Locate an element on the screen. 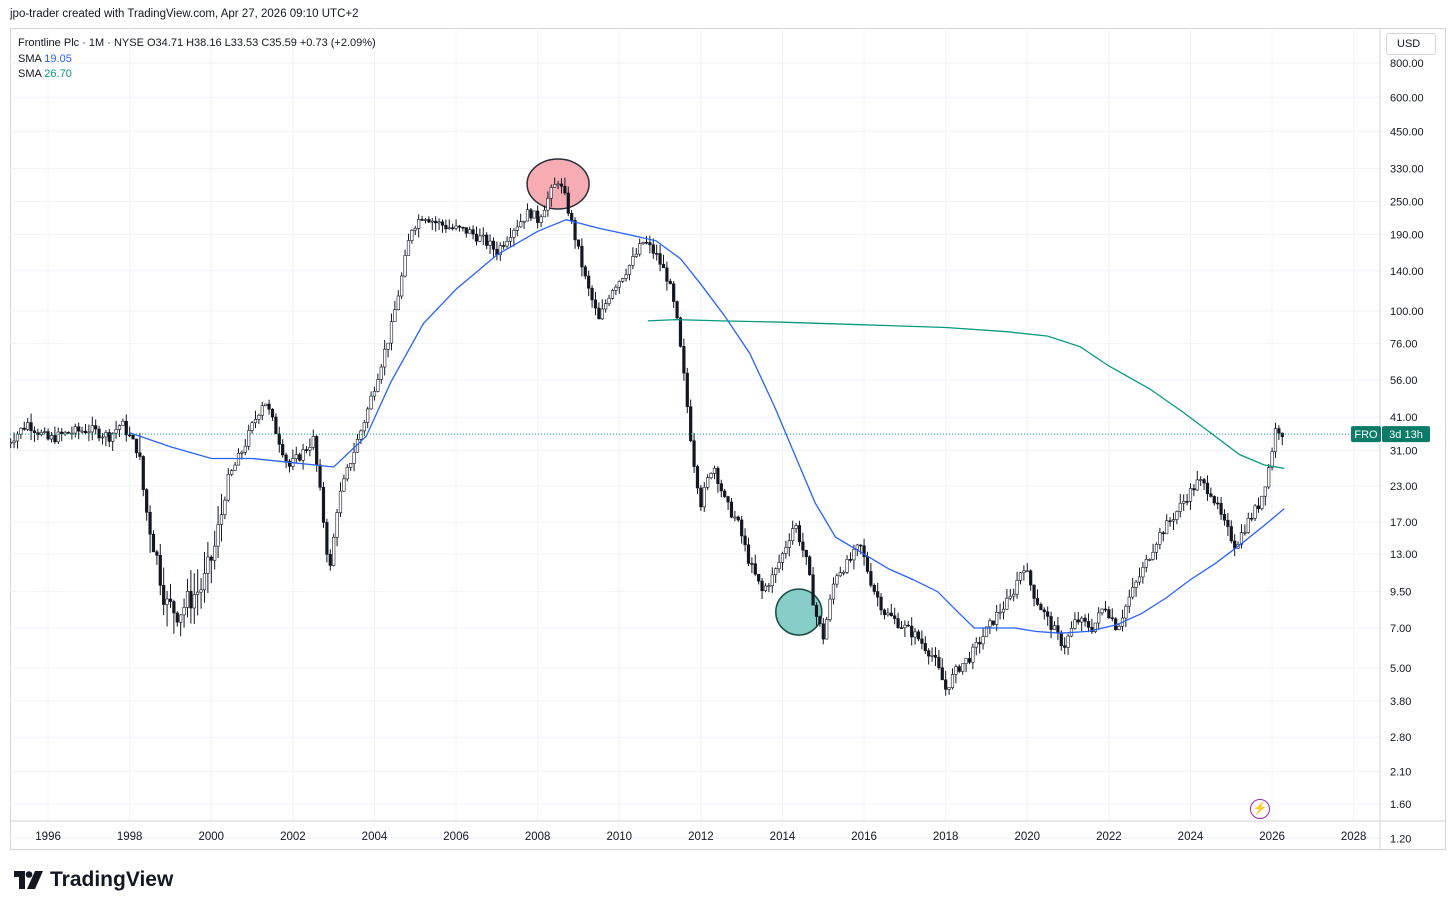  x-tick-label: 1996 is located at coordinates (48, 837).